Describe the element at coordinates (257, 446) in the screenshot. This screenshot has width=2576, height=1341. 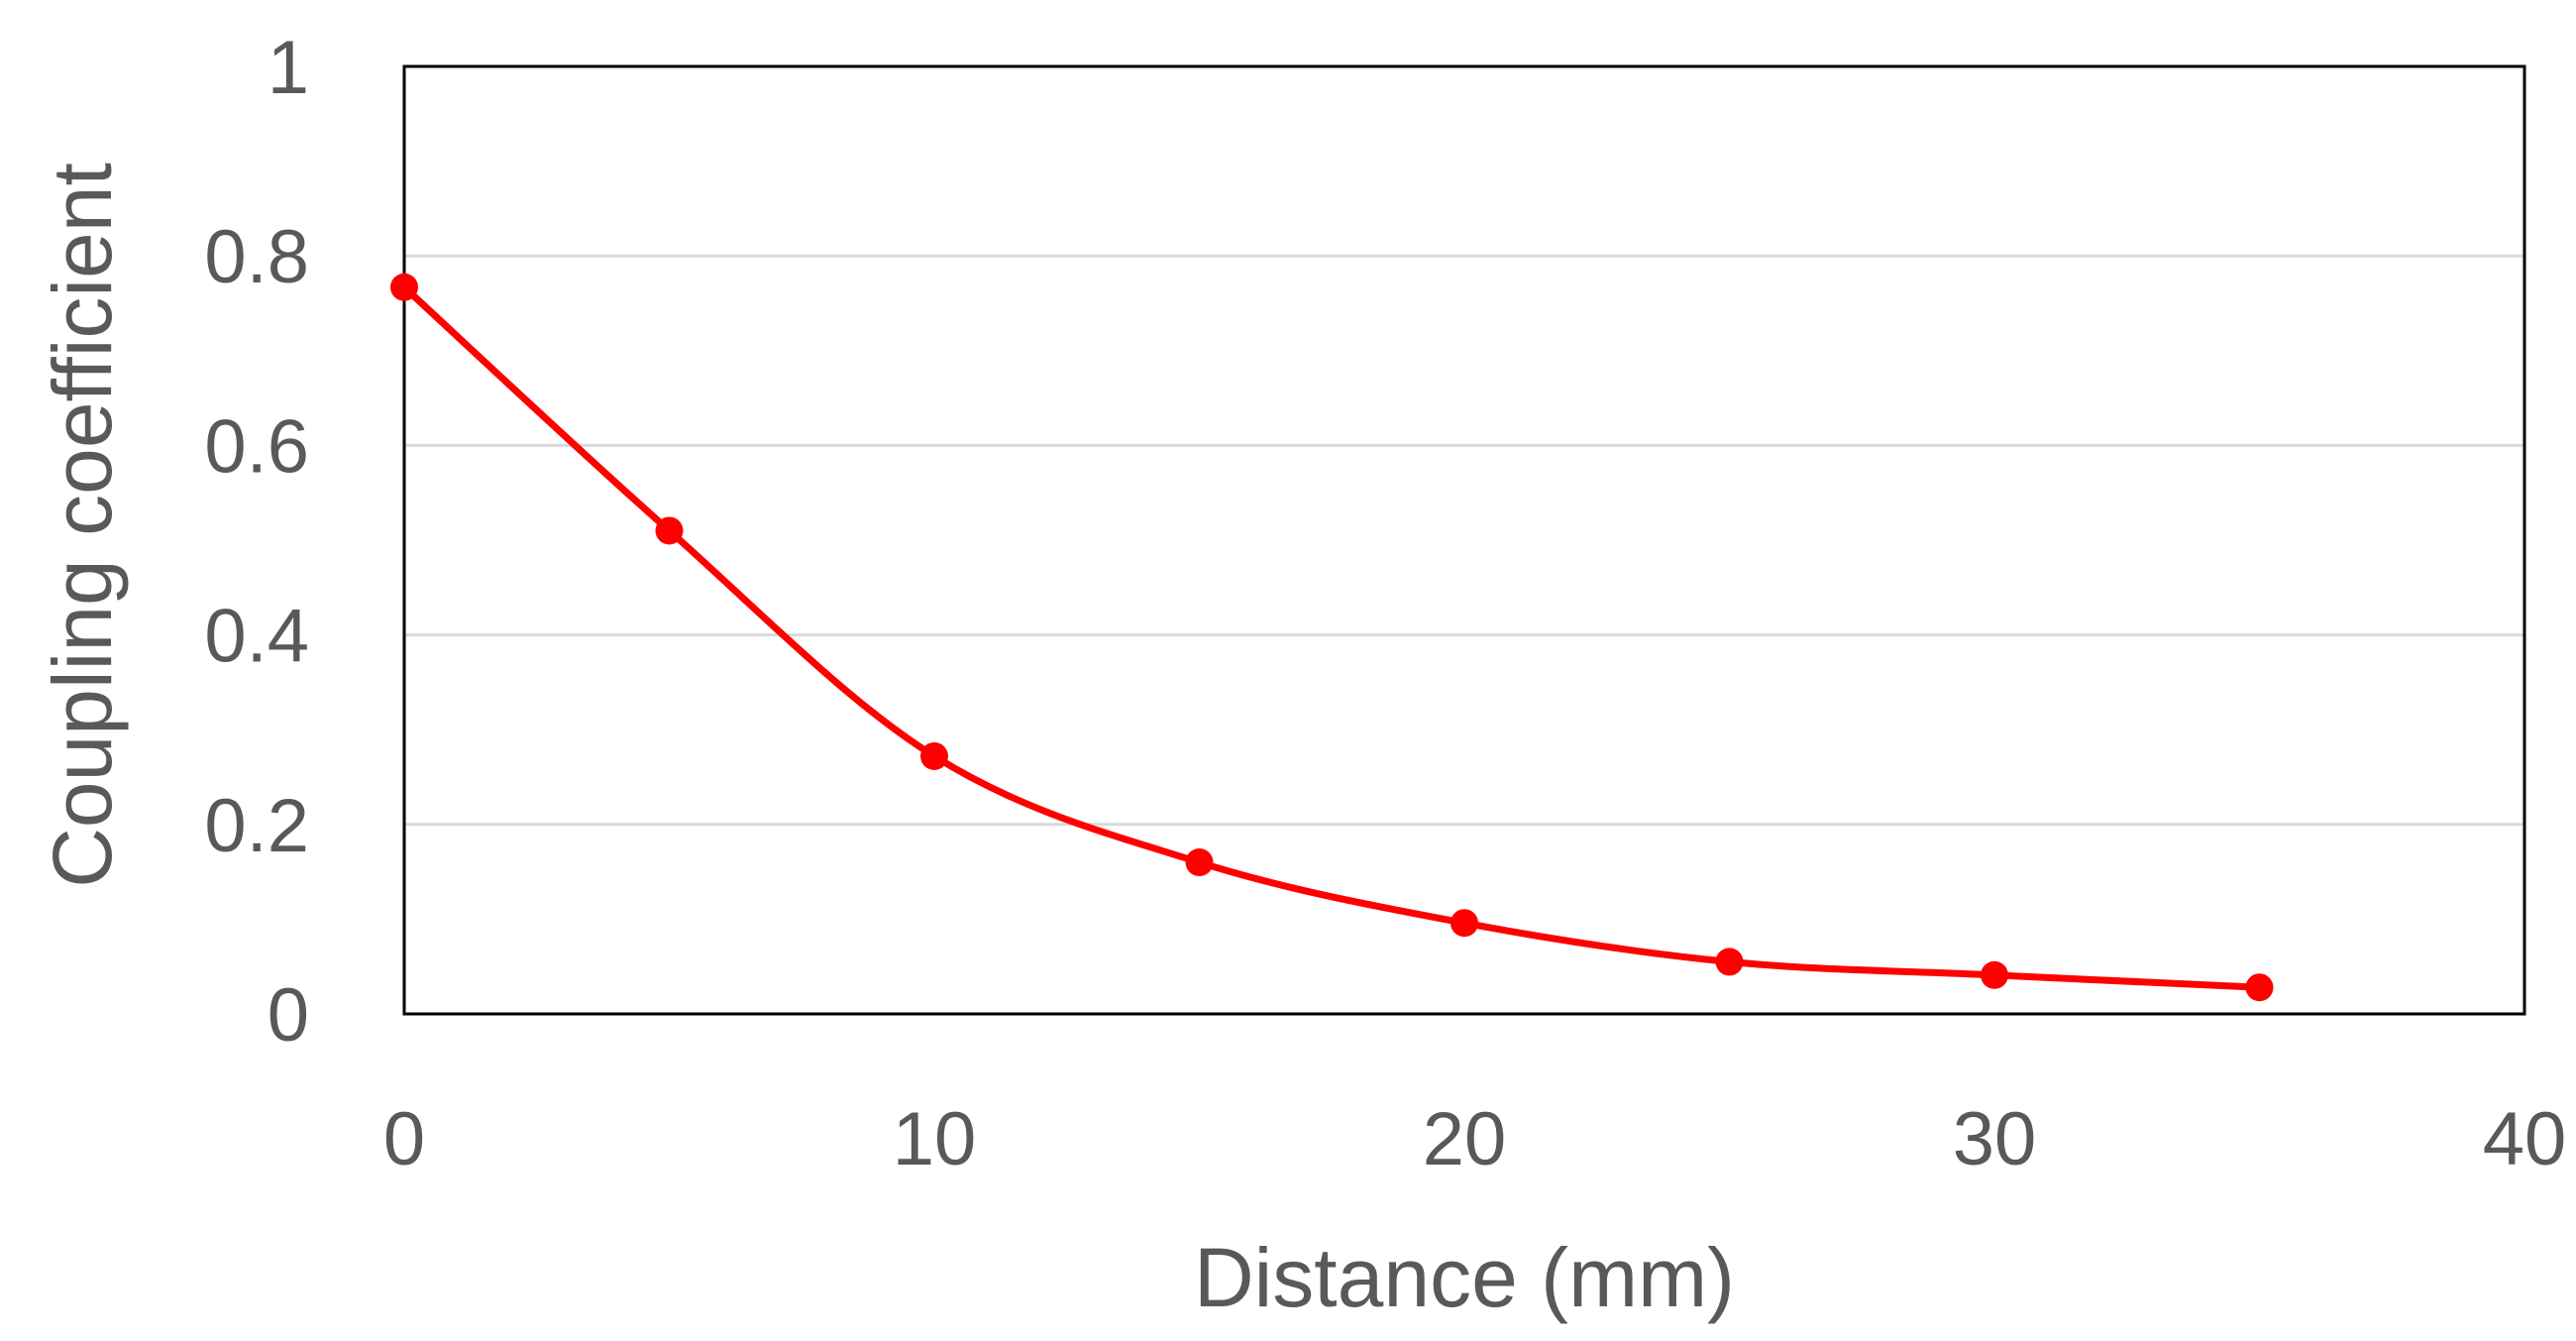
I see `y-tick-label: 0.6` at that location.